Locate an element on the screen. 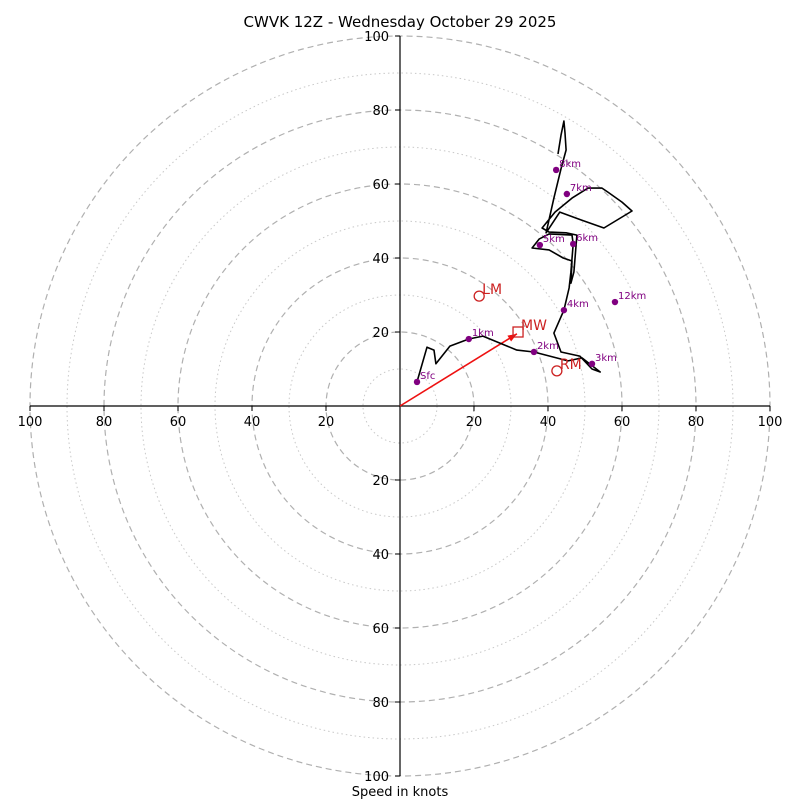  height-markers: Sfc 1km 2km 3km 4km 5km 6km 7km 8km 12km is located at coordinates (529, 272).